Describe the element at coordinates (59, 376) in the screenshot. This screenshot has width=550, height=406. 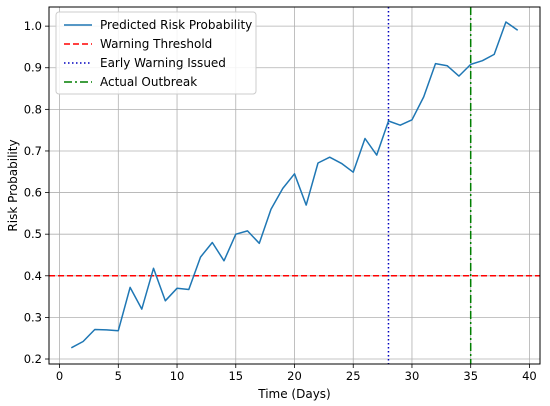
I see `x-tick-label: 0` at that location.